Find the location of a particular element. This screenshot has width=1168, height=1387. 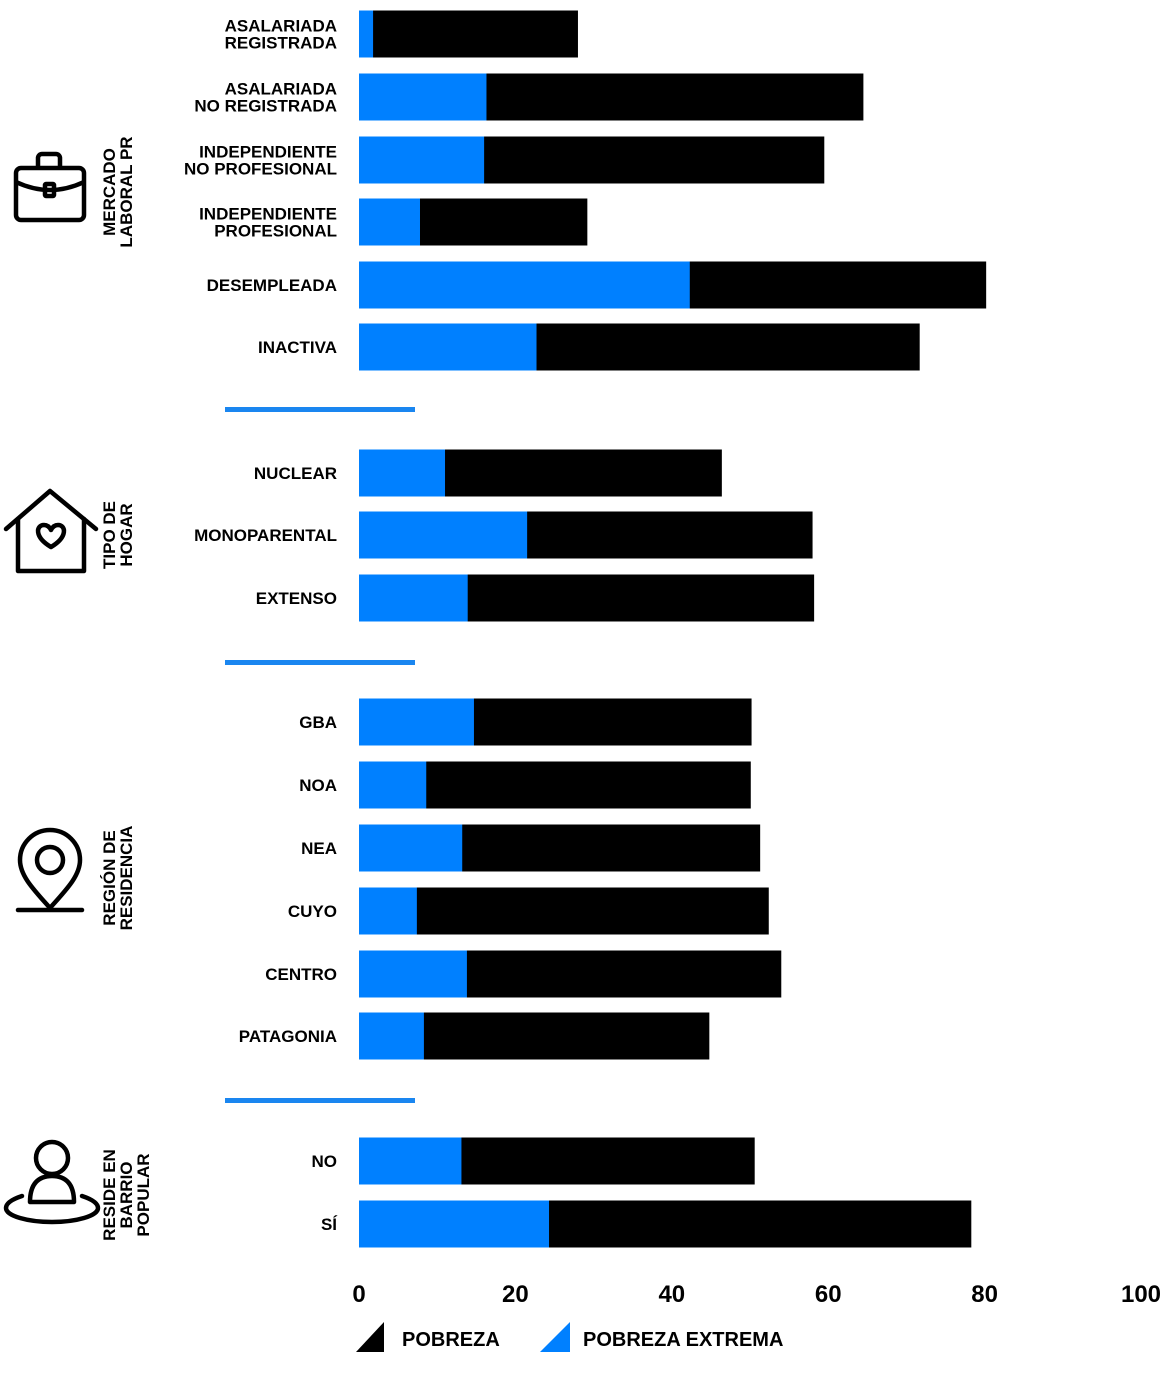

category-label: MONOPARENTAL is located at coordinates (265, 535).